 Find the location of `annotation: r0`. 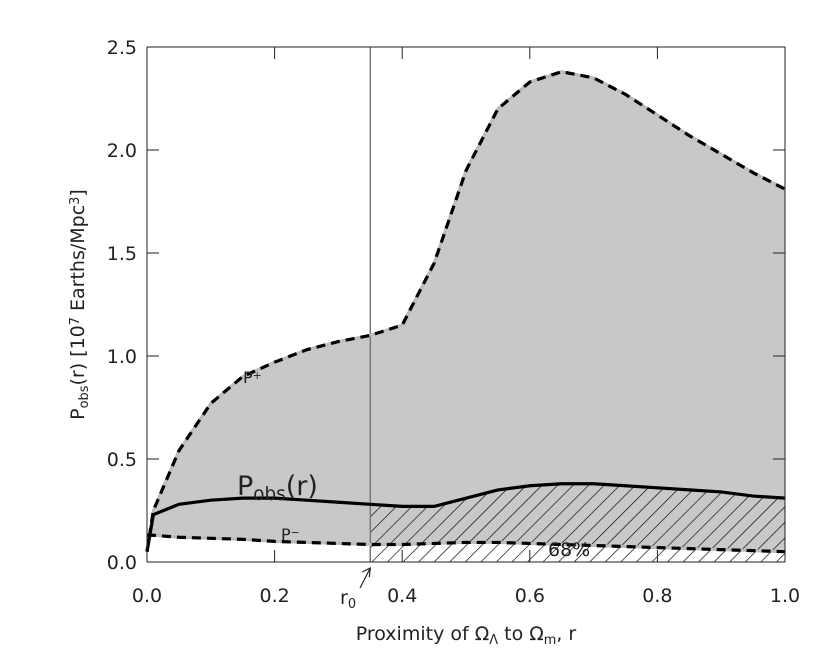

annotation: r0 is located at coordinates (348, 599).